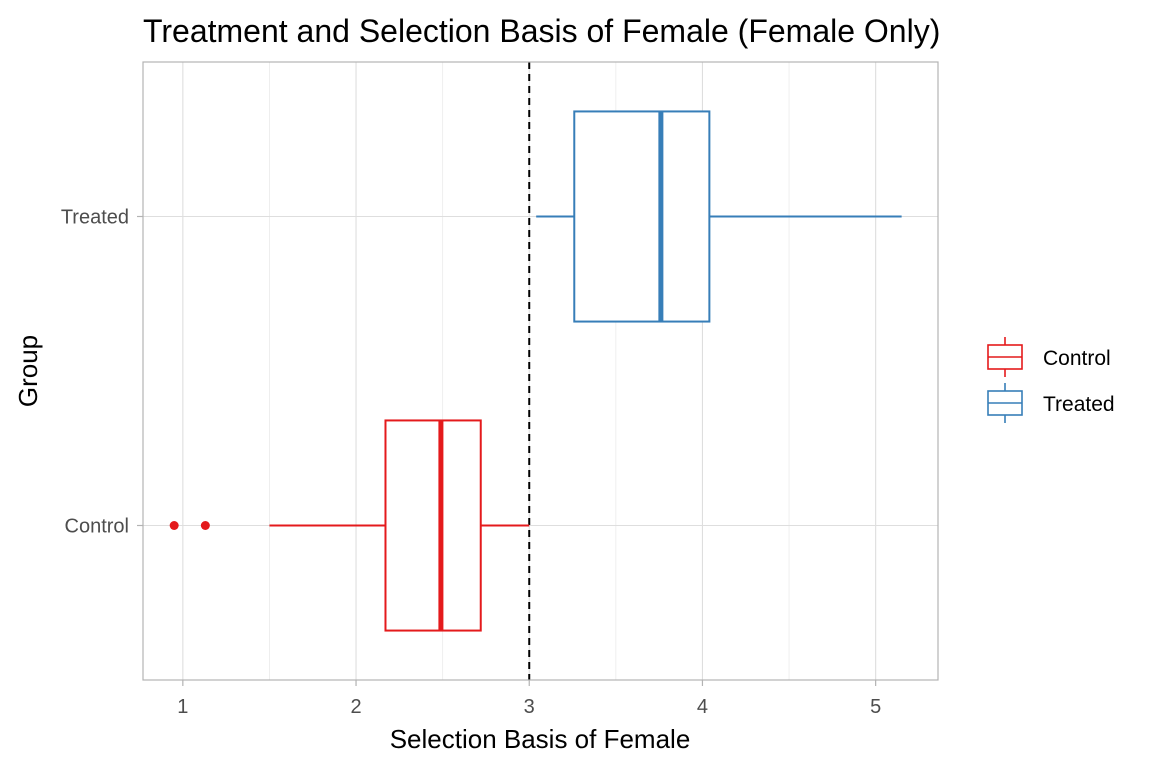 The width and height of the screenshot is (1152, 768). Describe the element at coordinates (182, 707) in the screenshot. I see `x-tick-label: 1` at that location.